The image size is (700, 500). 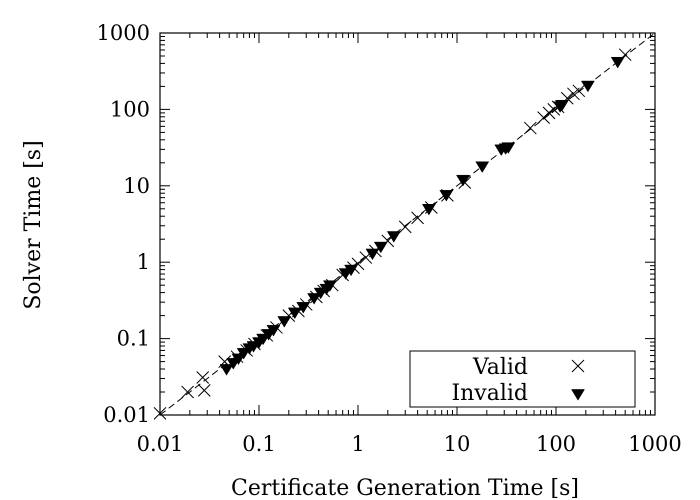 What do you see at coordinates (123, 33) in the screenshot?
I see `y-tick-label: 1000` at bounding box center [123, 33].